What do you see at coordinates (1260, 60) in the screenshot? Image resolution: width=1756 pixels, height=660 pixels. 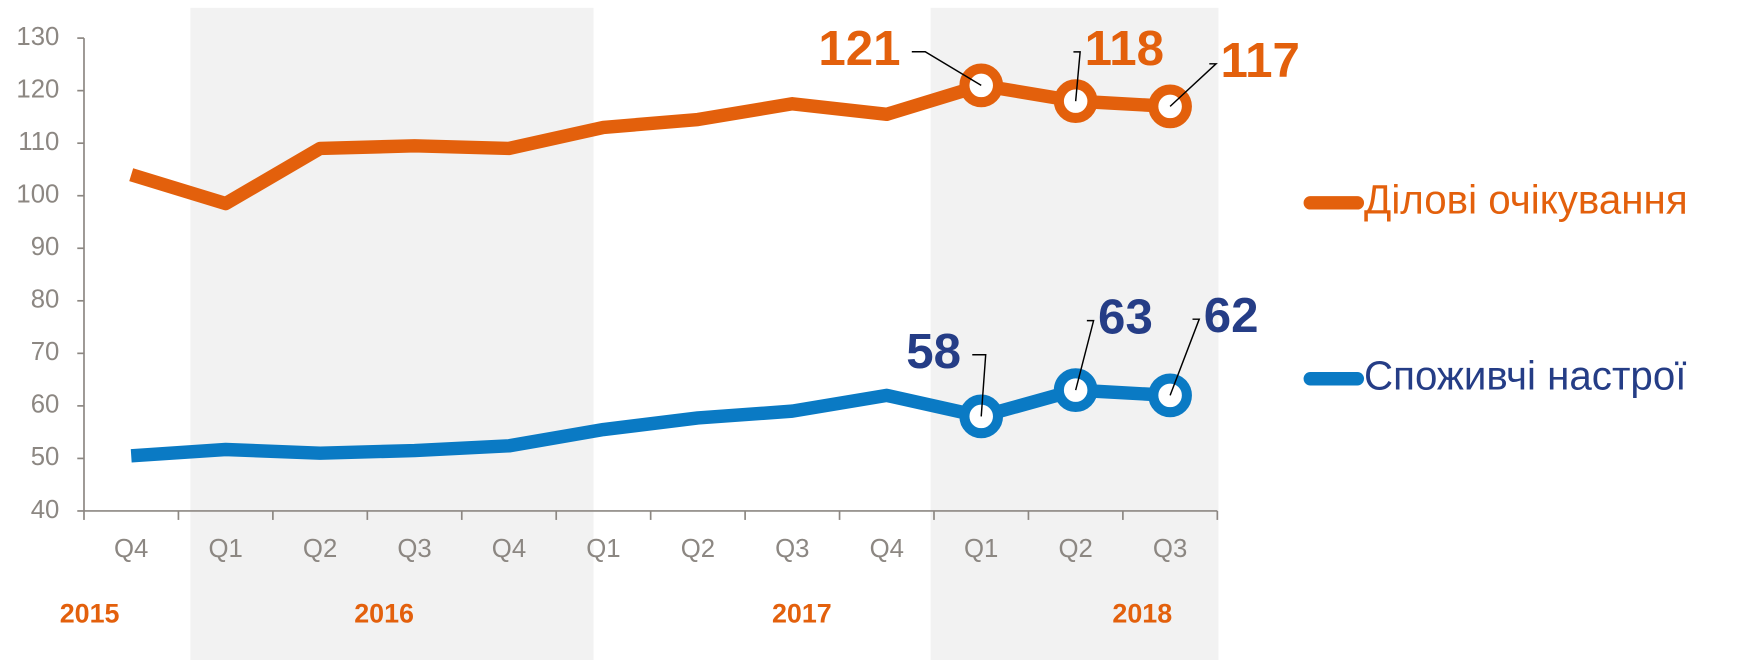 I see `data-label: 117` at bounding box center [1260, 60].